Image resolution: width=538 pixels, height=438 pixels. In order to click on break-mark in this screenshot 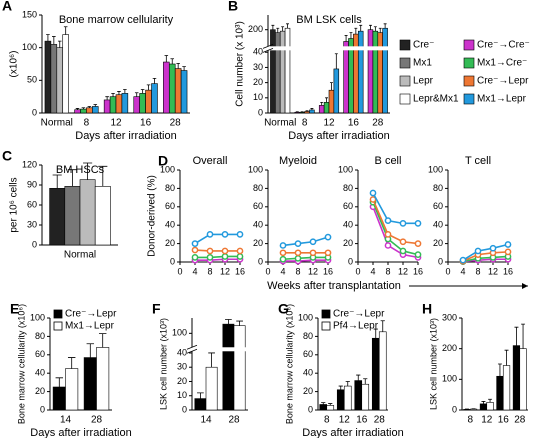, I will do `click(192, 349)`.